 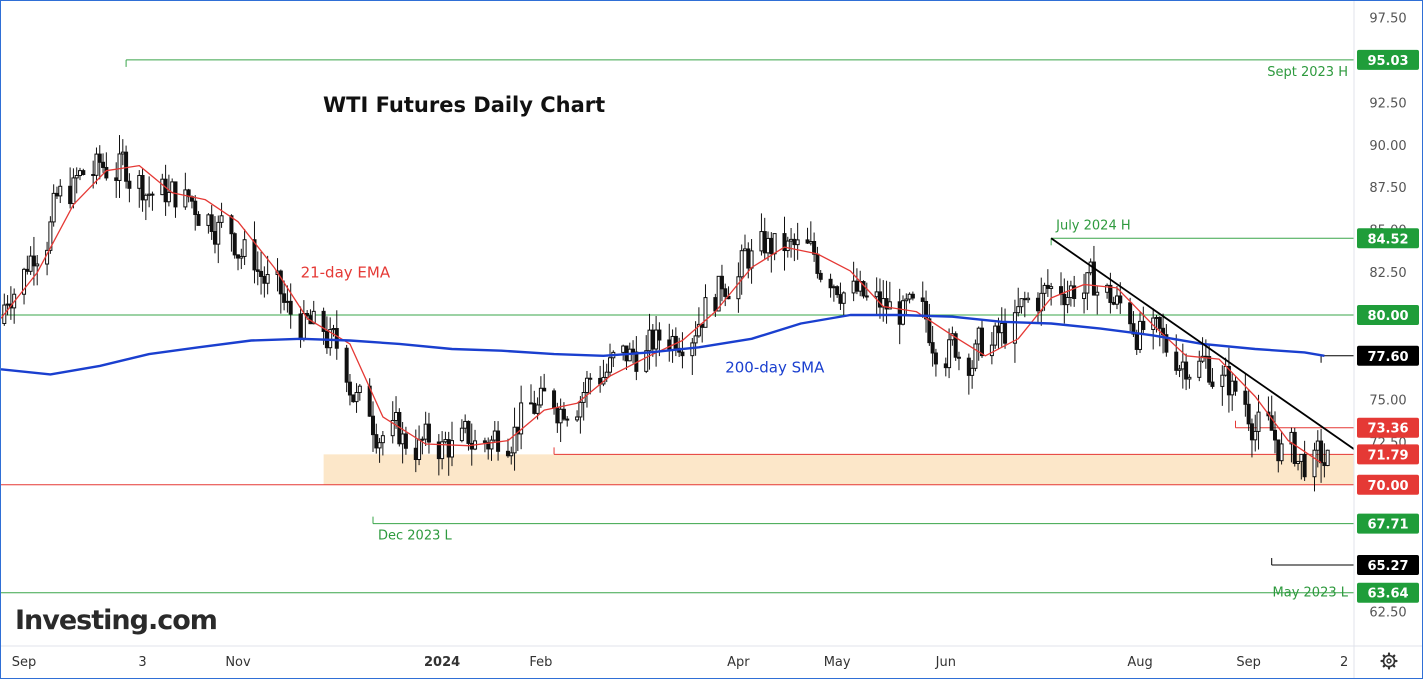 What do you see at coordinates (1093, 225) in the screenshot?
I see `level-note: July 2024 H` at bounding box center [1093, 225].